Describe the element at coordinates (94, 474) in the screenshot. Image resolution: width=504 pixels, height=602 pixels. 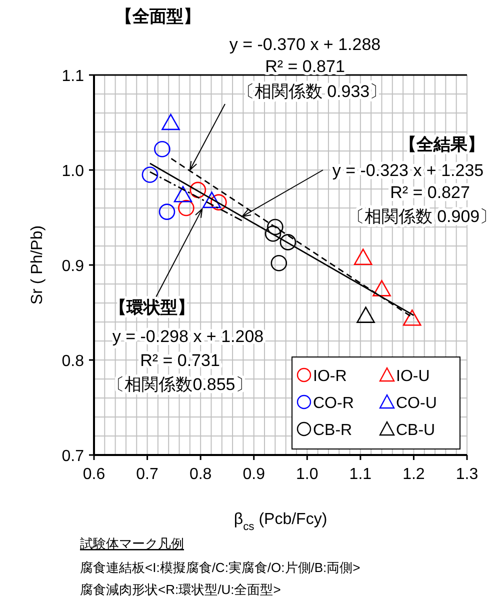
I see `x-tick-label: 0.6` at that location.